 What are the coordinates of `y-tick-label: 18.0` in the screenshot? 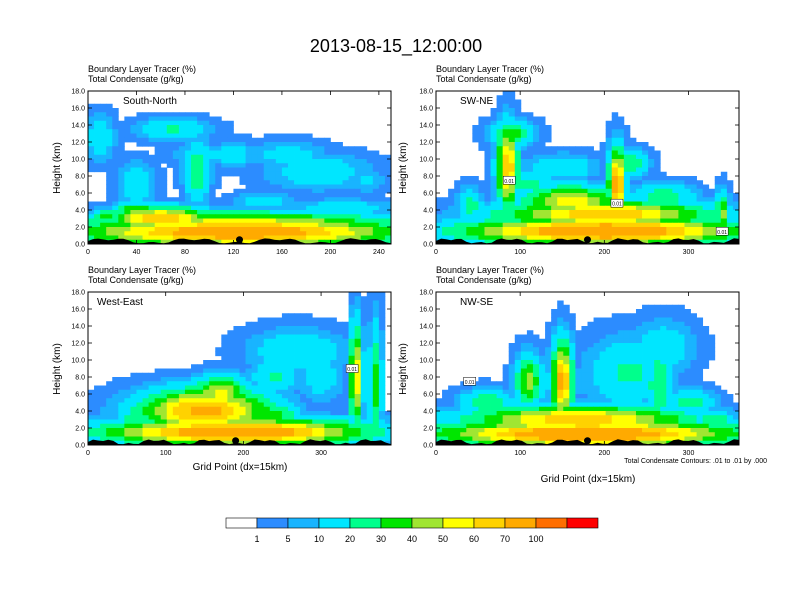 It's located at (78, 293).